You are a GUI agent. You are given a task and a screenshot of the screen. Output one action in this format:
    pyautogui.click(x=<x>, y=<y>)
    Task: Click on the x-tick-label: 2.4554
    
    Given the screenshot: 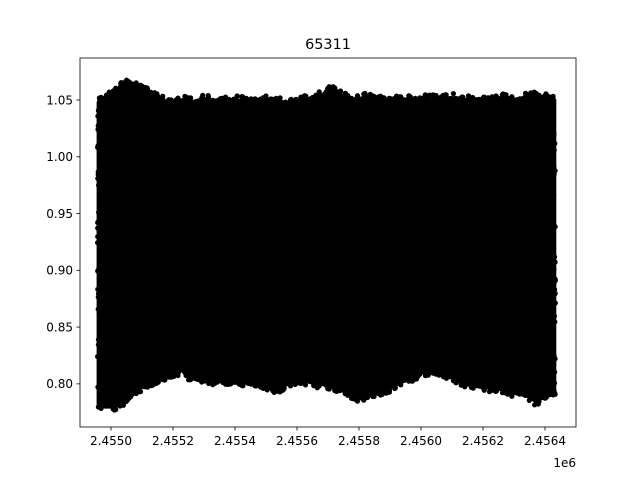 What is the action you would take?
    pyautogui.click(x=235, y=441)
    